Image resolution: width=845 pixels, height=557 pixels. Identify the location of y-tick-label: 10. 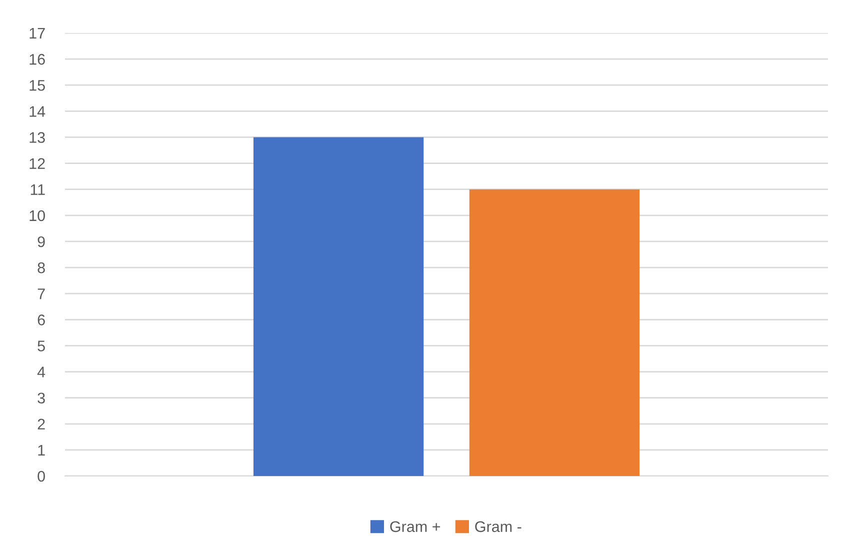
(37, 216).